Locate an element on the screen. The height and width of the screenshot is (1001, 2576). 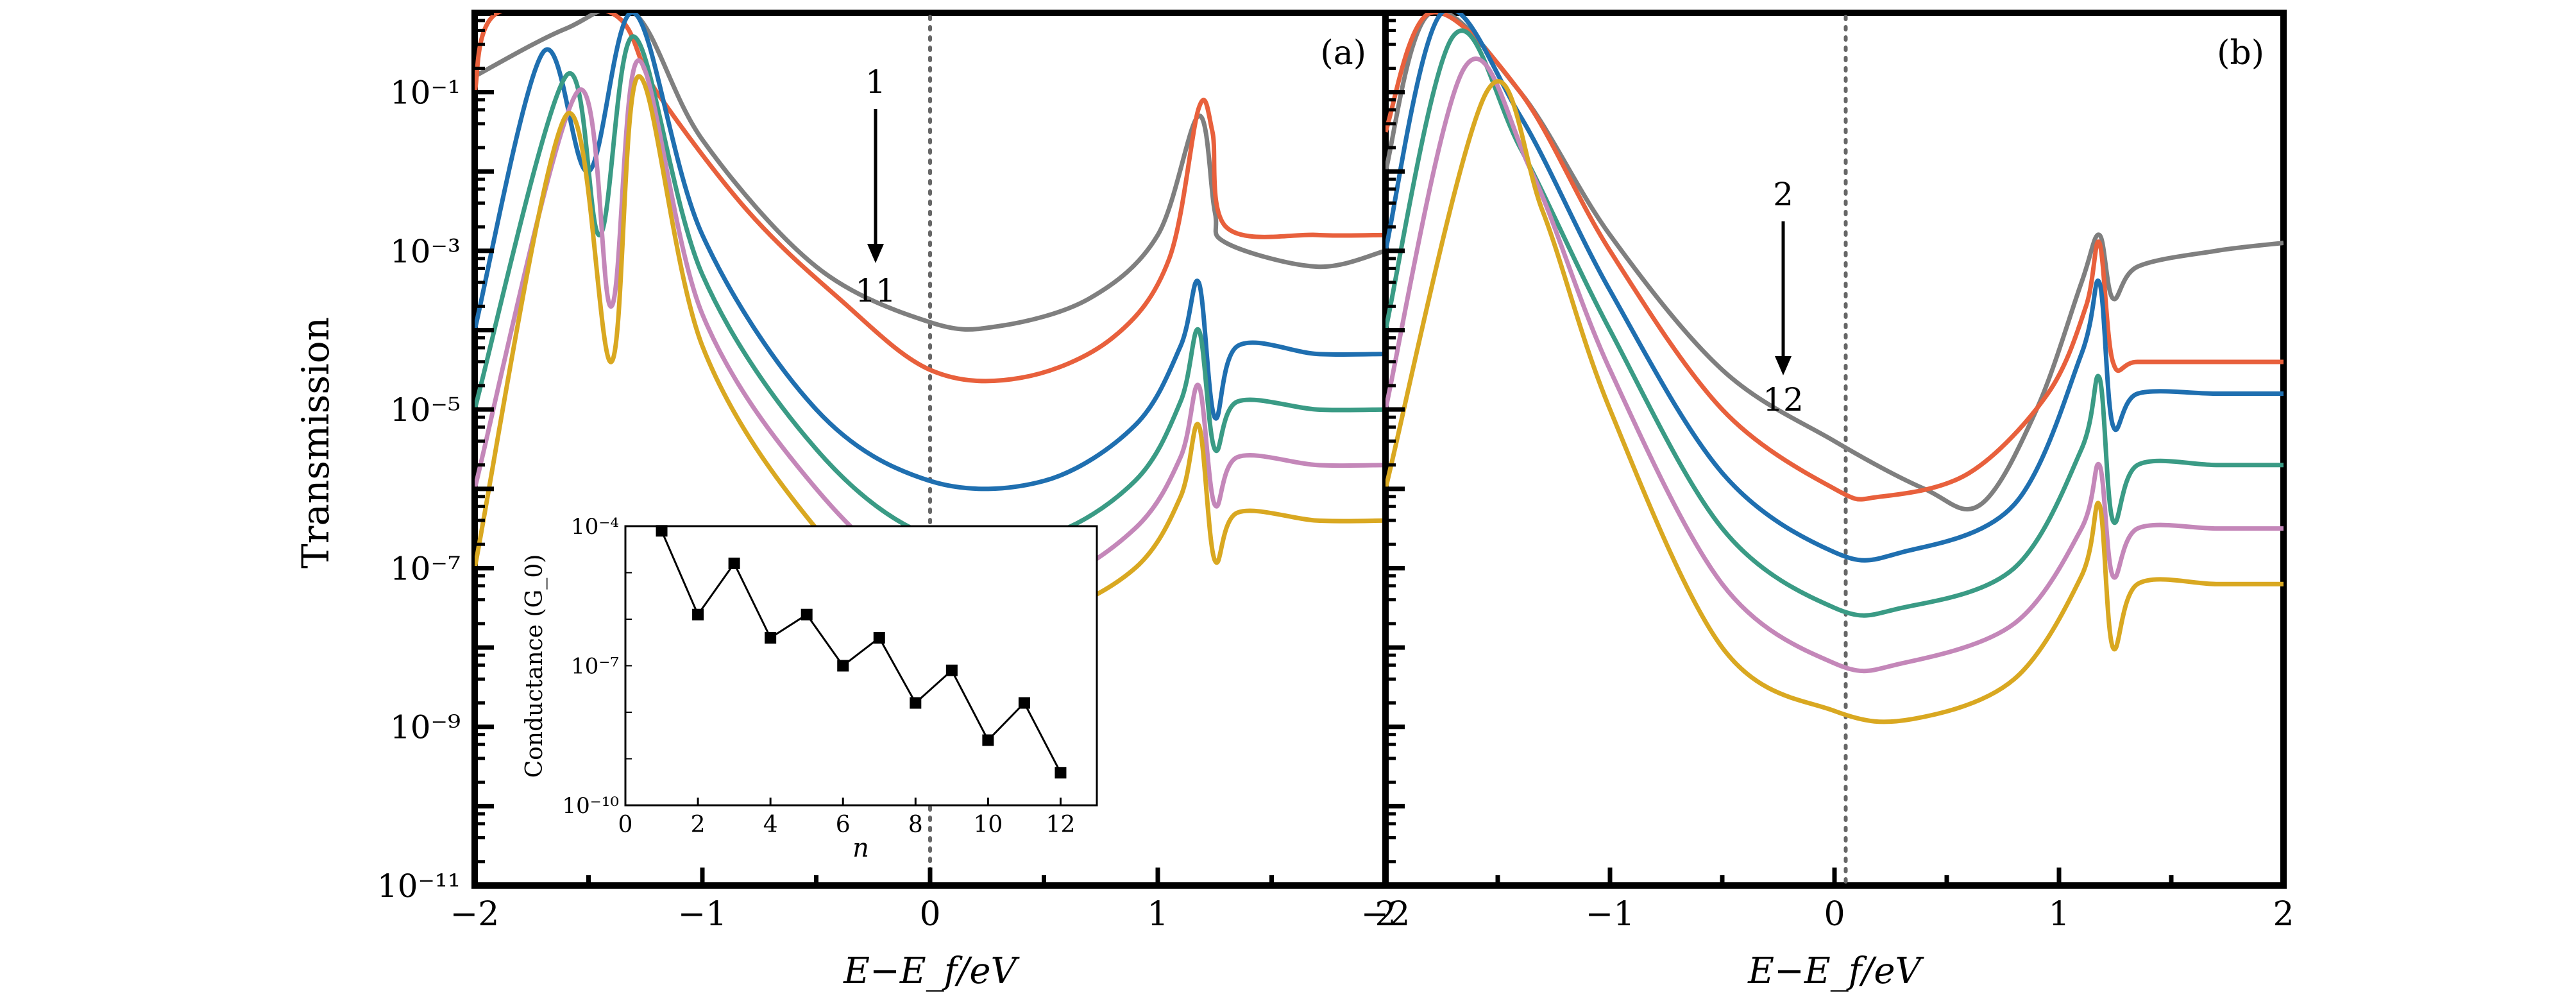
inset-marker-n5 is located at coordinates (807, 614).